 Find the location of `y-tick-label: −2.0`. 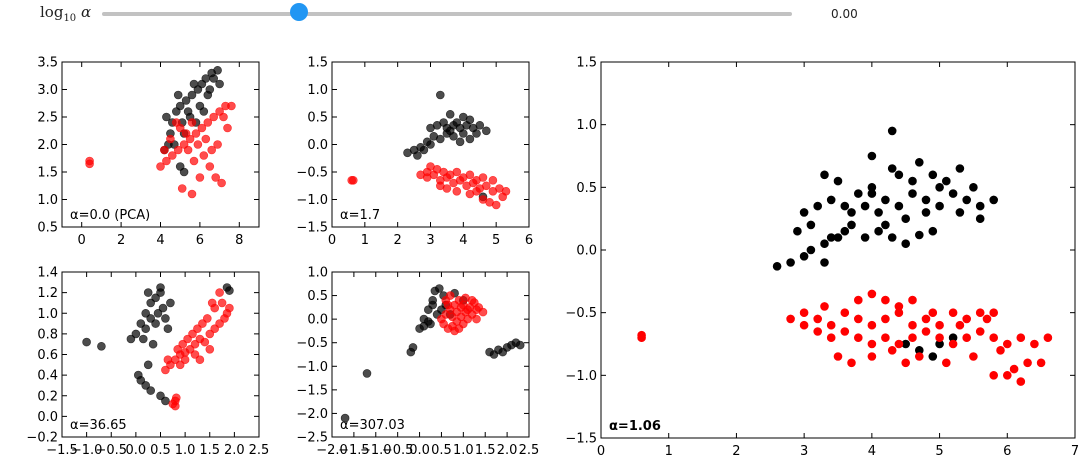

y-tick-label: −2.0 is located at coordinates (312, 414).